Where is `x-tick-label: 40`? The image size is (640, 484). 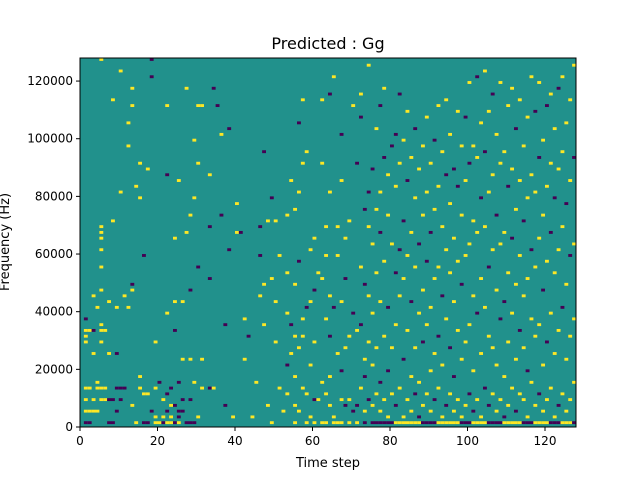 x-tick-label: 40 is located at coordinates (234, 441).